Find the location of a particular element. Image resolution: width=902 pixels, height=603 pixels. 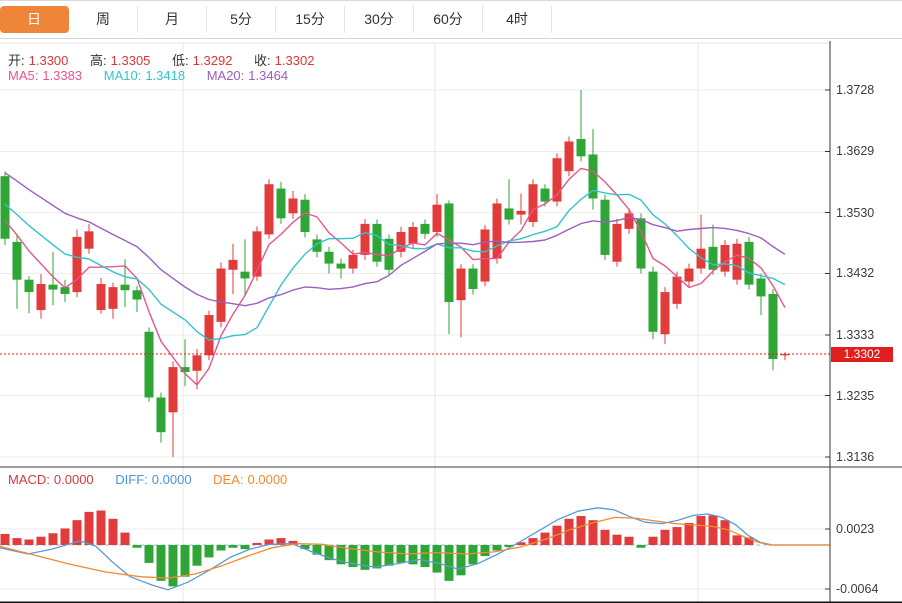

ma20-label: MA20: is located at coordinates (225, 75).